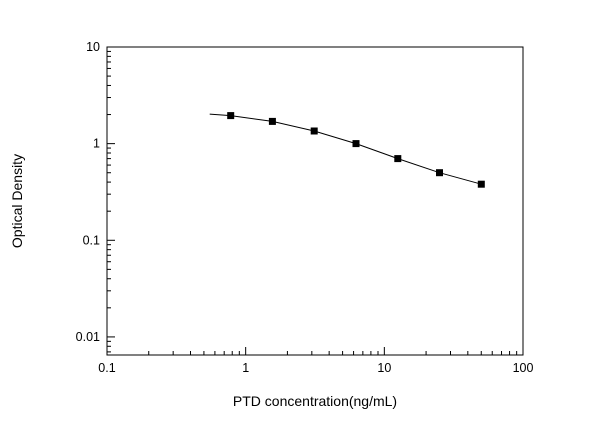 This screenshot has height=429, width=608. Describe the element at coordinates (523, 368) in the screenshot. I see `x-tick-label: 100` at that location.